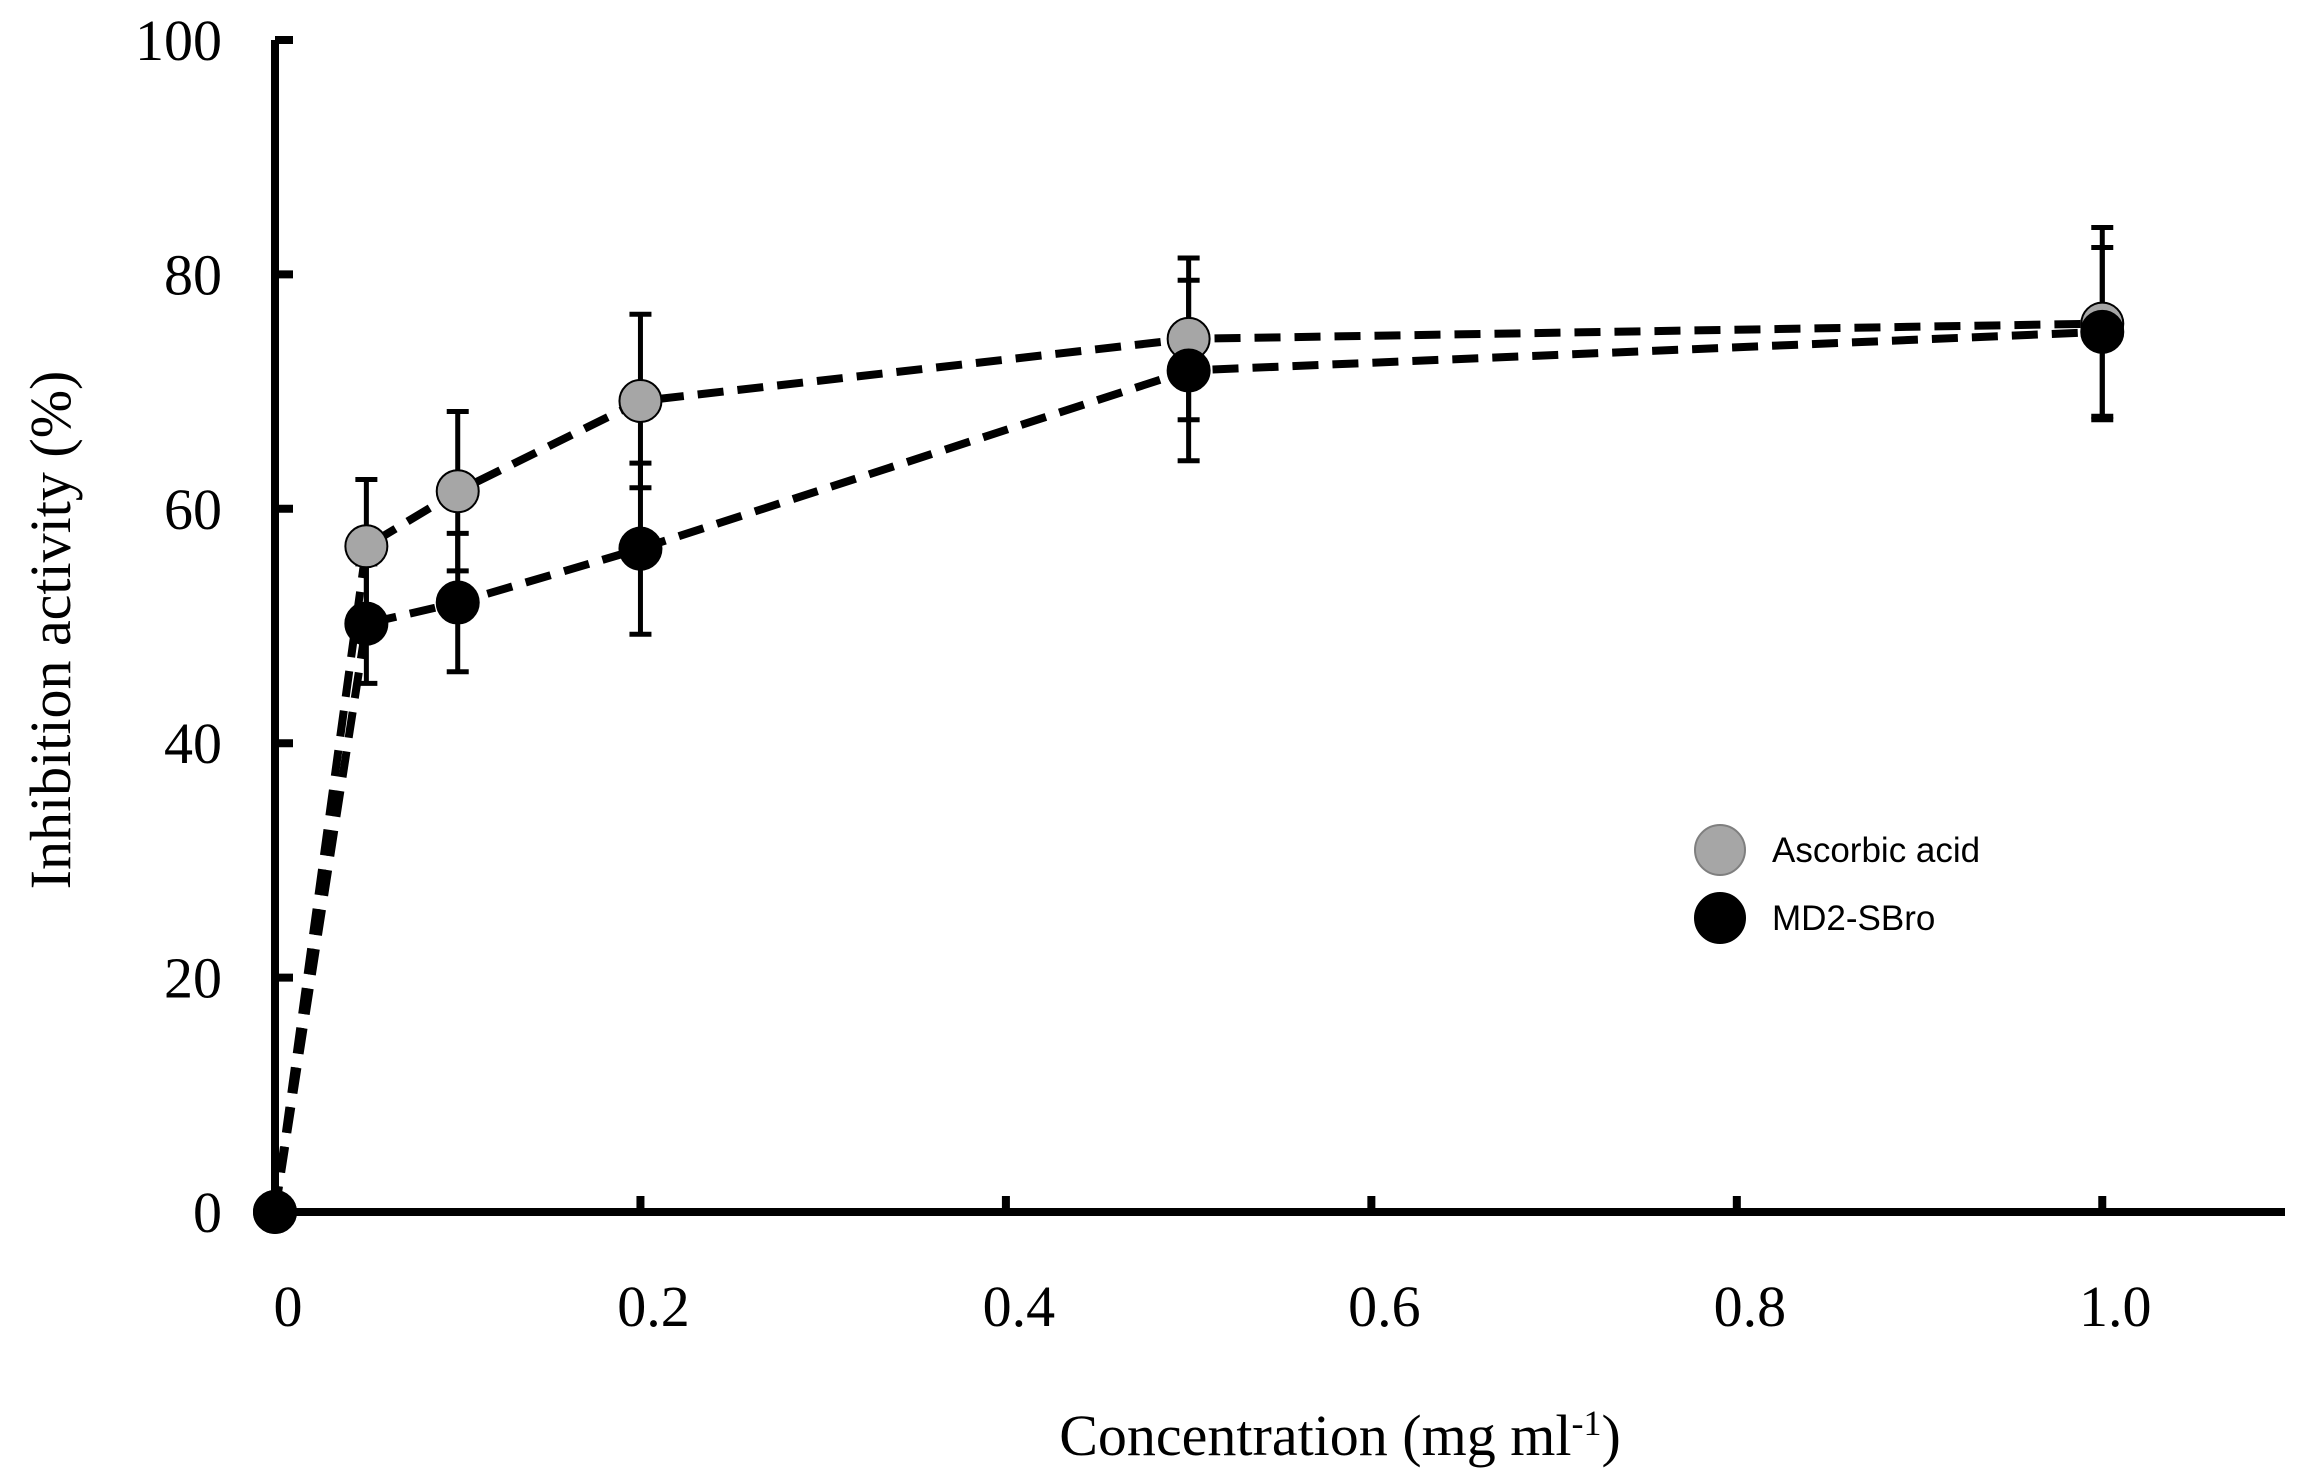 This screenshot has height=1482, width=2300. I want to click on legend-item-md2-sbro: MD2-SBro, so click(1814, 918).